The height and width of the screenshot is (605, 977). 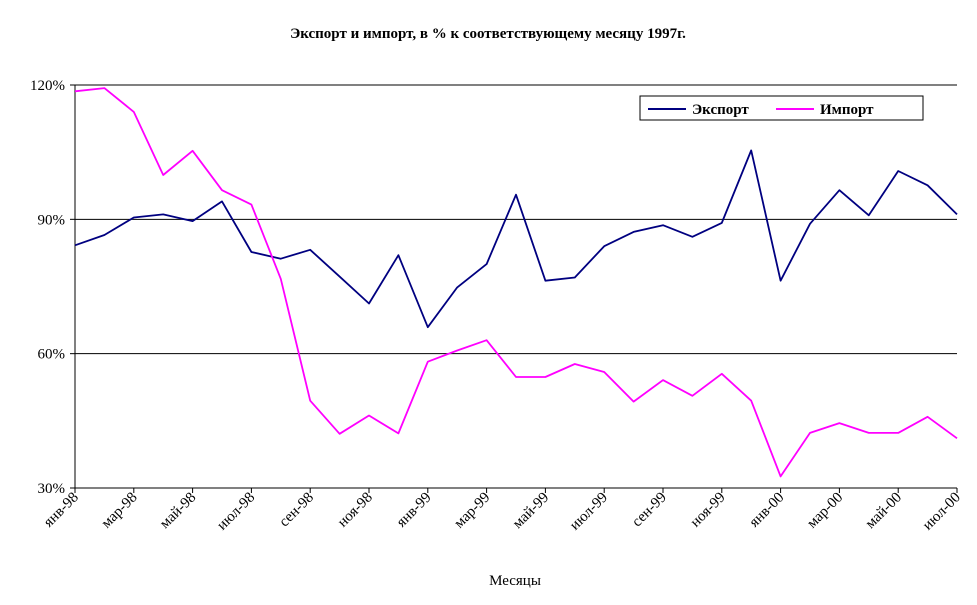 What do you see at coordinates (120, 511) in the screenshot?
I see `x-tick-label: мар-98` at bounding box center [120, 511].